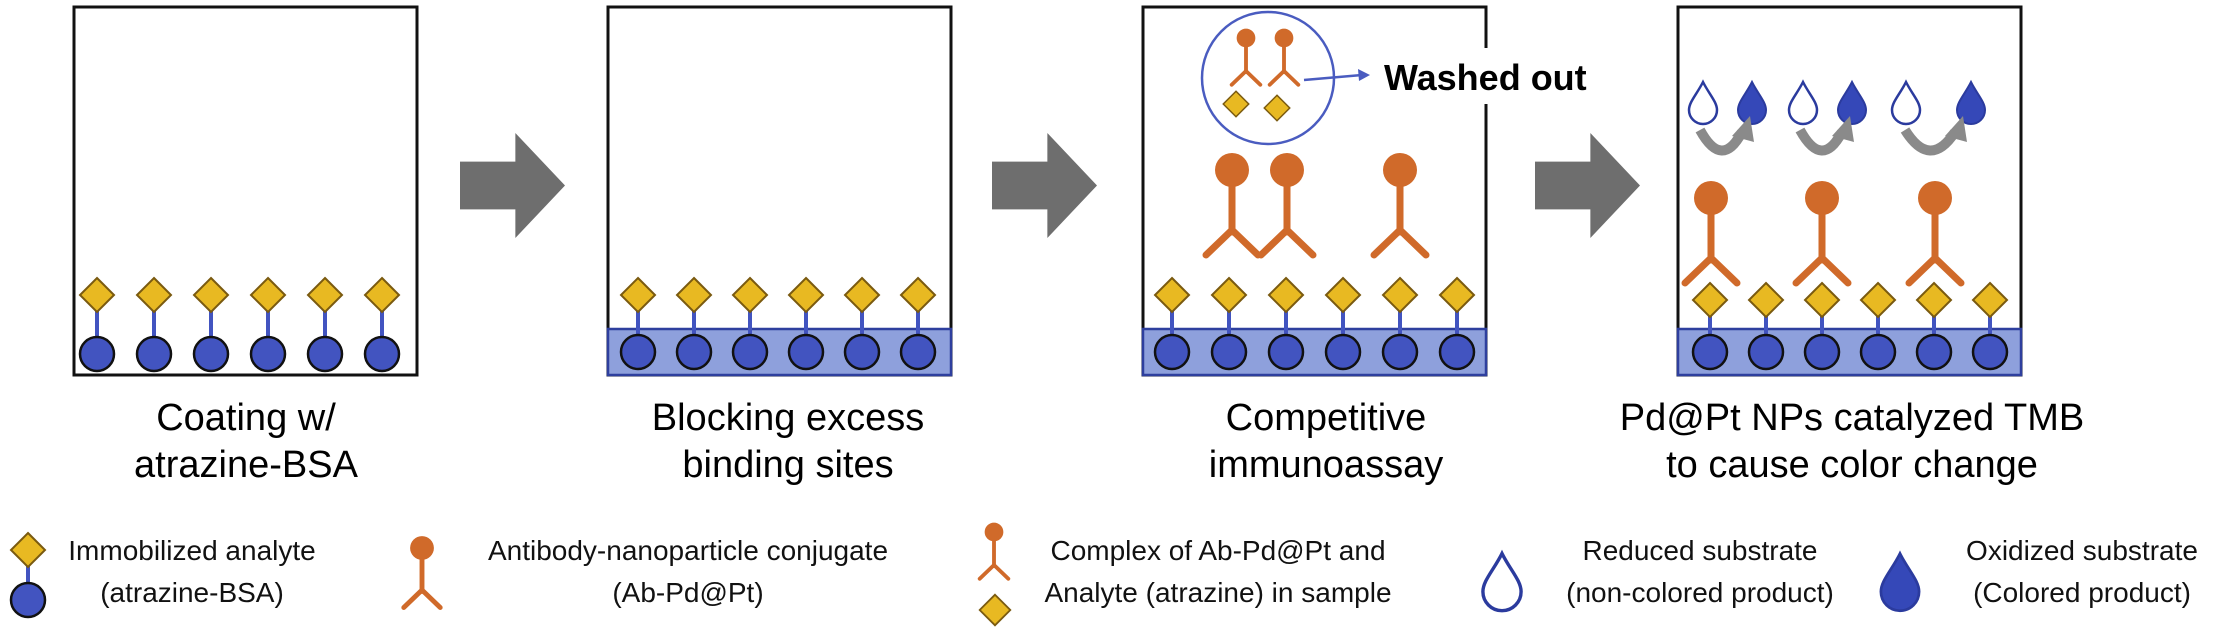  Describe the element at coordinates (2082, 592) in the screenshot. I see `legend-sublabel: (Colored product)` at that location.